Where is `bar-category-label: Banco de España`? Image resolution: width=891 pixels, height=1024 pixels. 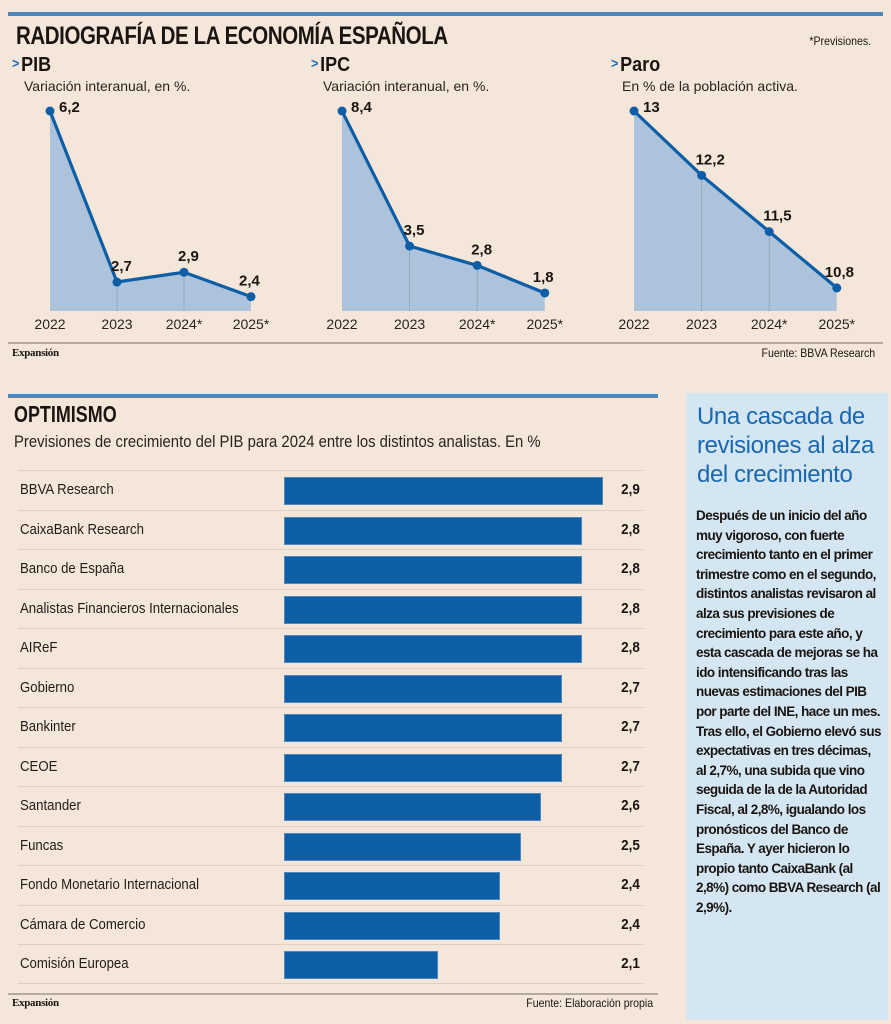
bar-category-label: Banco de España is located at coordinates (72, 568).